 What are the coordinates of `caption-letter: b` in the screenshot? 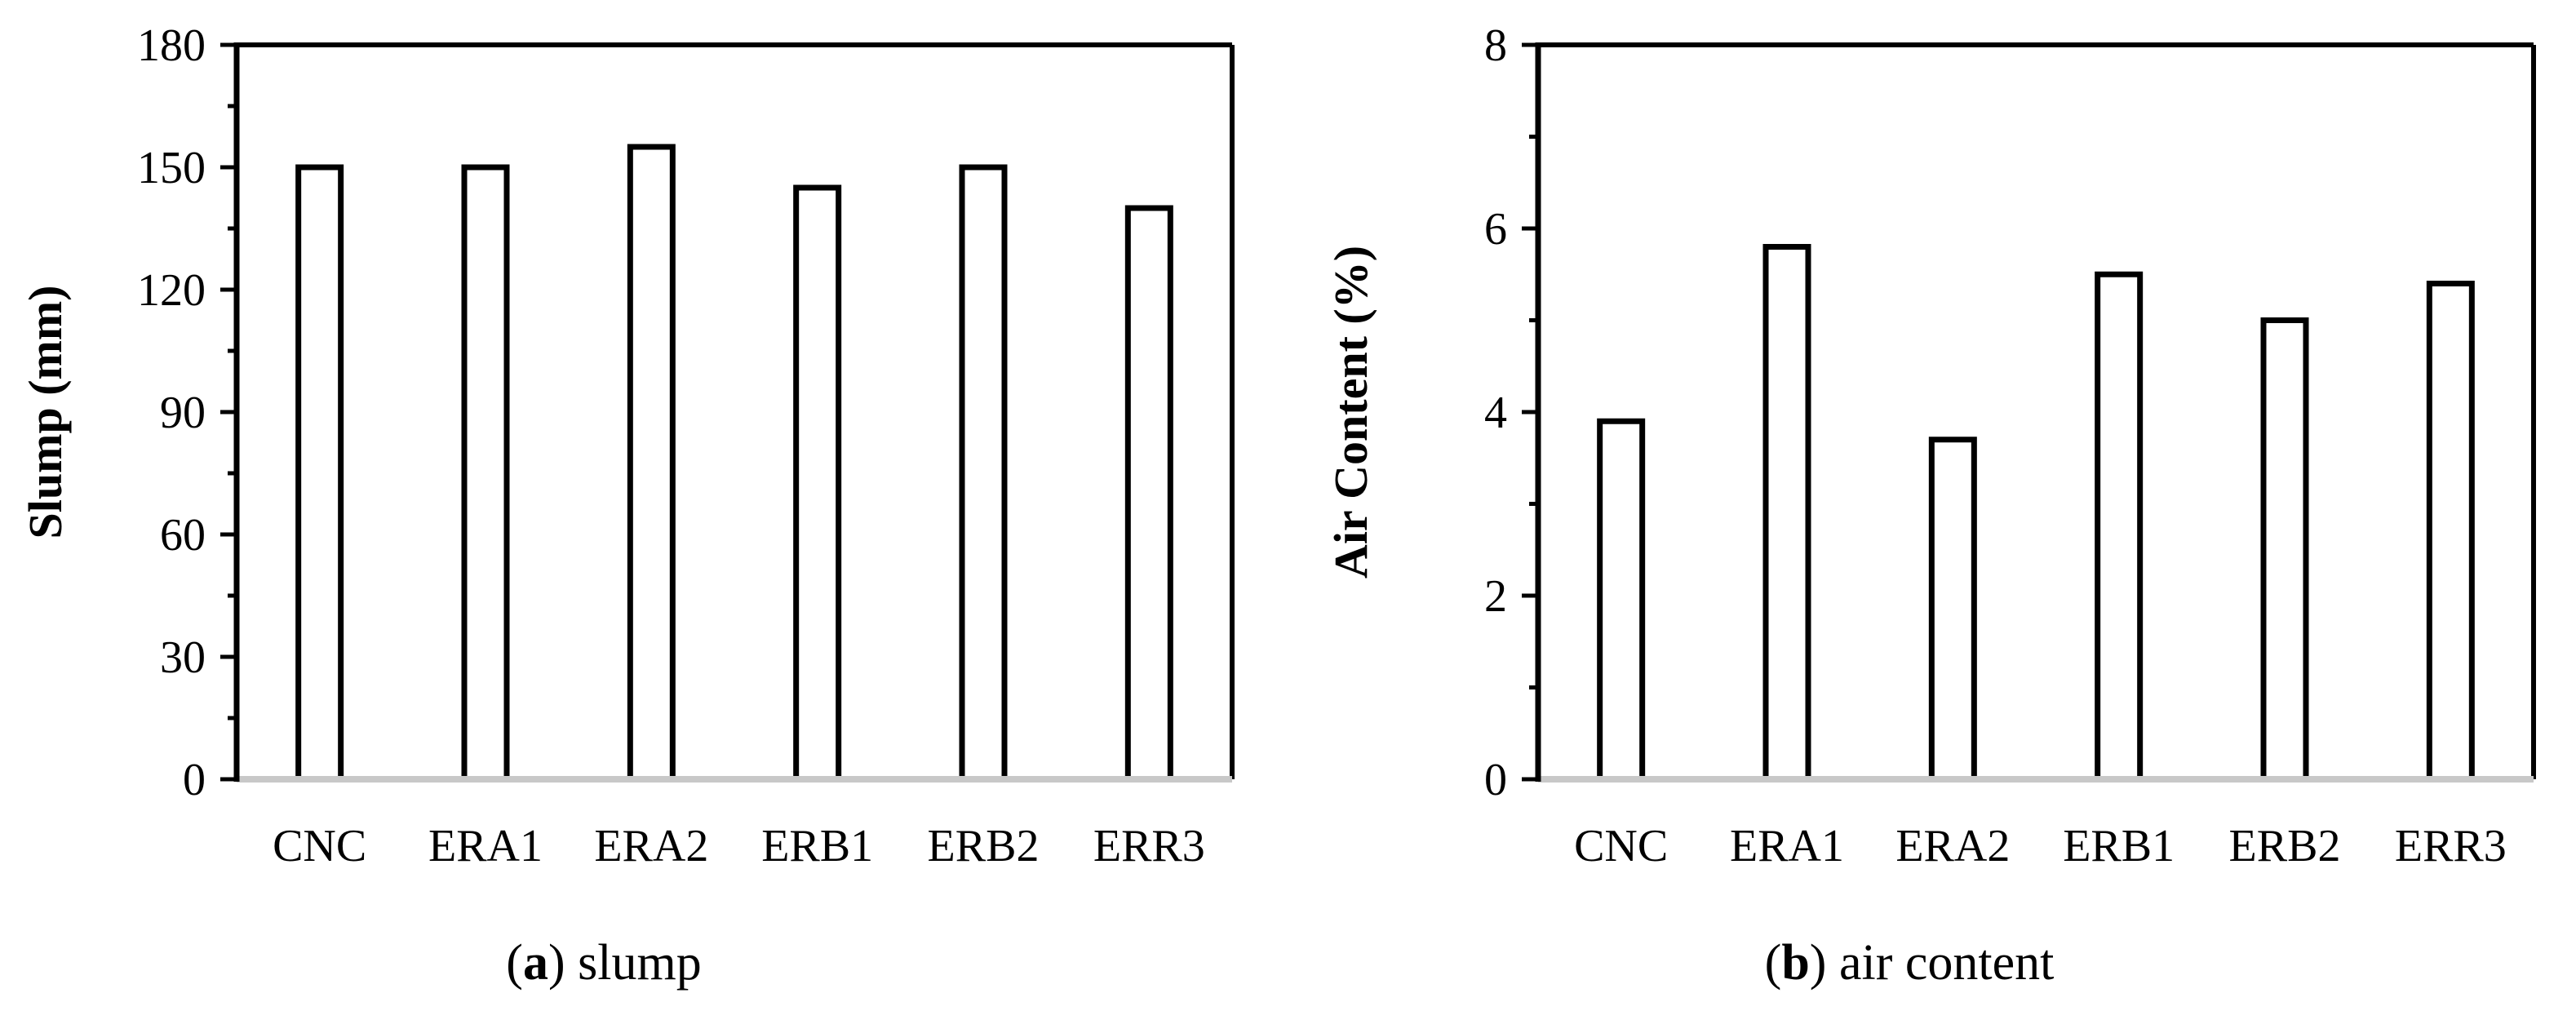 It's located at (1795, 963).